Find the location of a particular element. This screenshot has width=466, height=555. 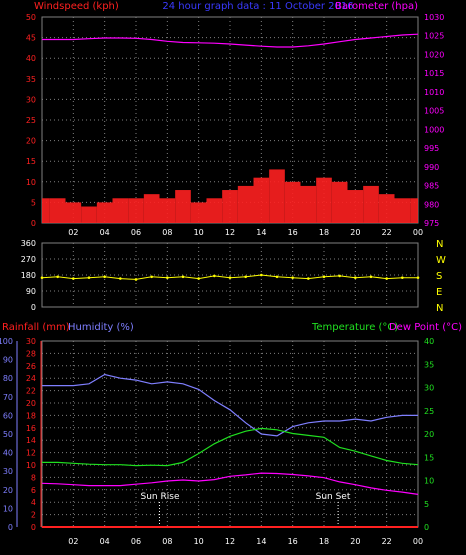

barometer-tick-label: 980 is located at coordinates (431, 204).